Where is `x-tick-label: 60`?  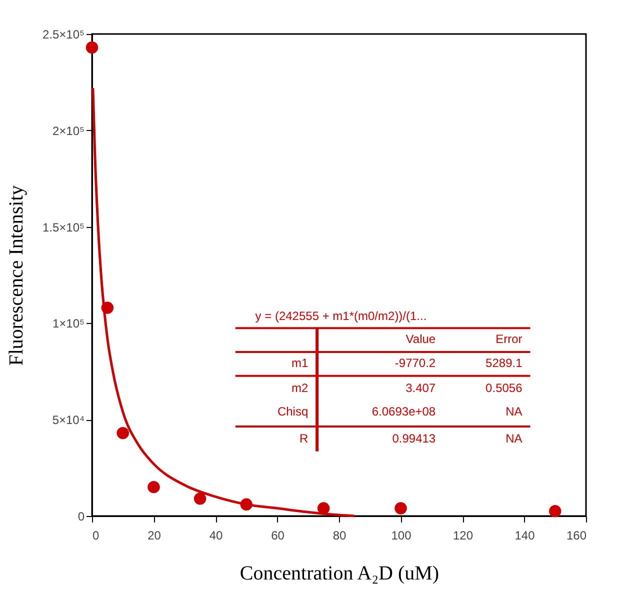 x-tick-label: 60 is located at coordinates (278, 535).